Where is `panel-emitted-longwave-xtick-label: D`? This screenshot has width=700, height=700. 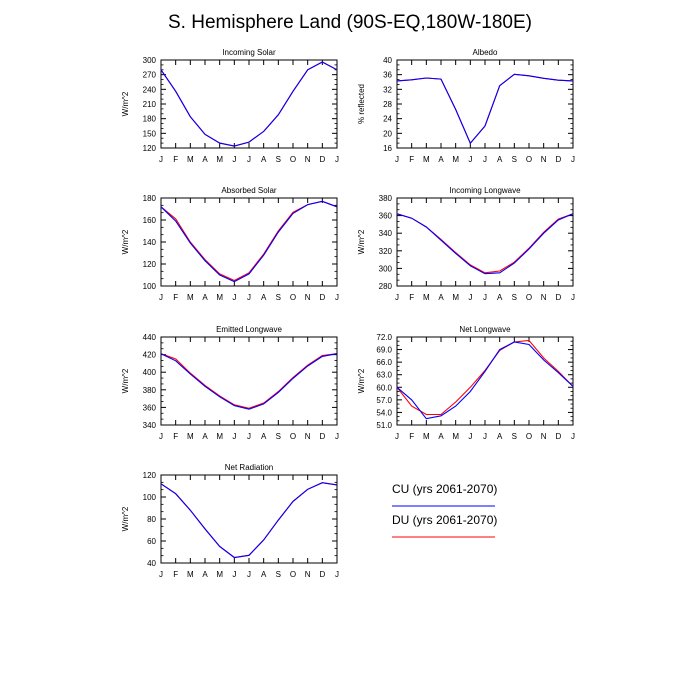
panel-emitted-longwave-xtick-label: D is located at coordinates (322, 436).